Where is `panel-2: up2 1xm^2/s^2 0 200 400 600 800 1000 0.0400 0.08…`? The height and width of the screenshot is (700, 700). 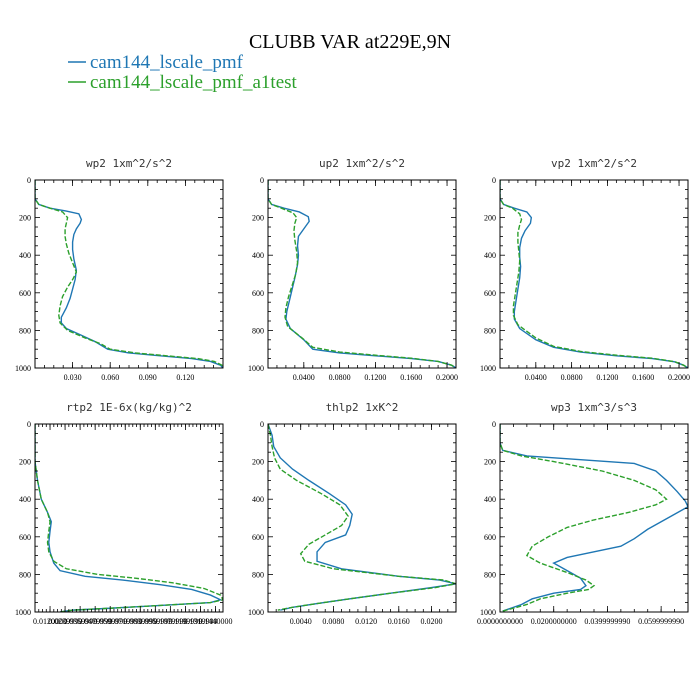 panel-2: up2 1xm^2/s^2 0 200 400 600 800 1000 0.0400 0.08… is located at coordinates (353, 269).